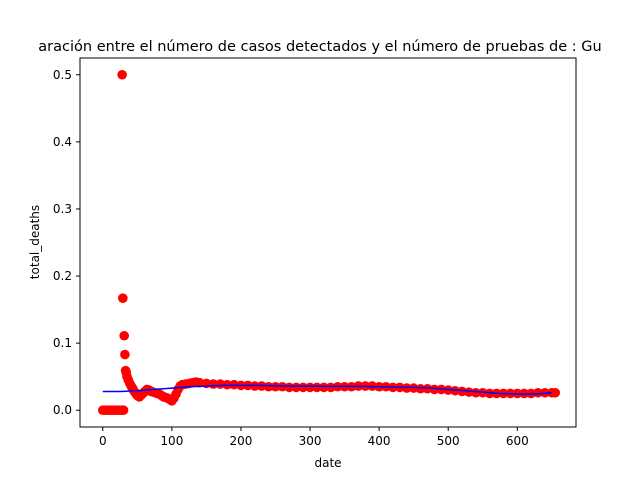 Image resolution: width=640 pixels, height=480 pixels. What do you see at coordinates (379, 441) in the screenshot?
I see `x-tick-label: 400` at bounding box center [379, 441].